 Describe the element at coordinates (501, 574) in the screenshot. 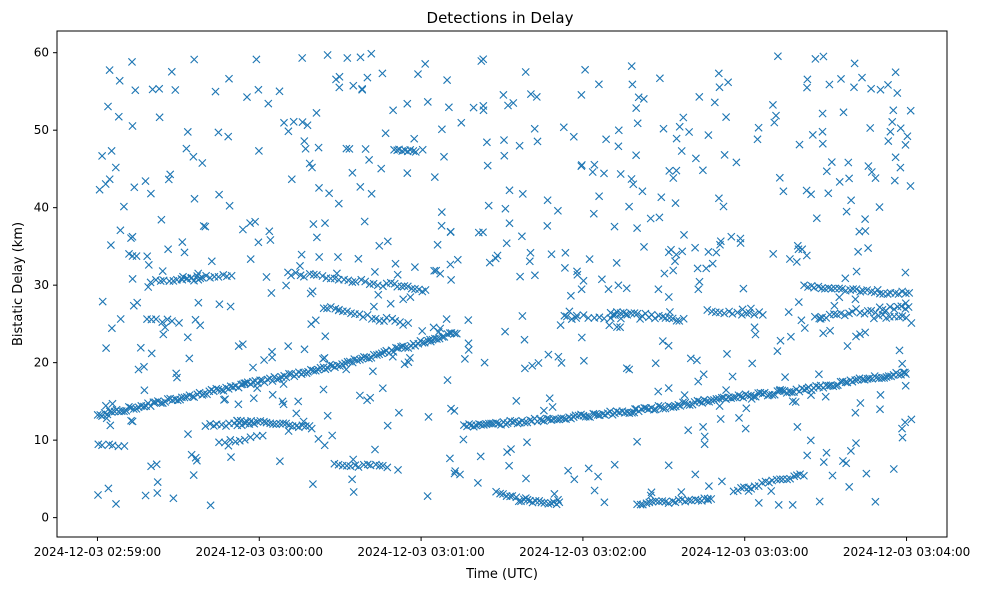

I see `x-axis-label: Time (UTC)` at that location.